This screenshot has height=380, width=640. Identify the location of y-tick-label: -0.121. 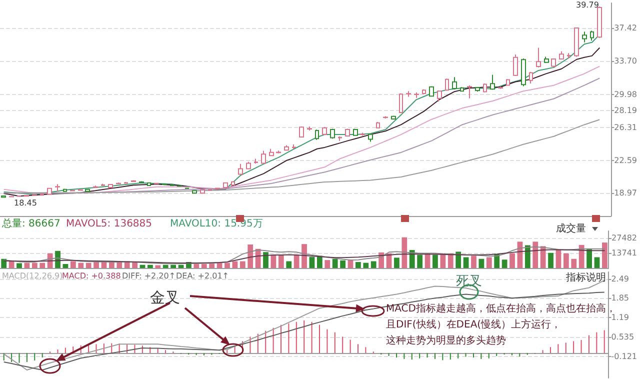
(624, 357).